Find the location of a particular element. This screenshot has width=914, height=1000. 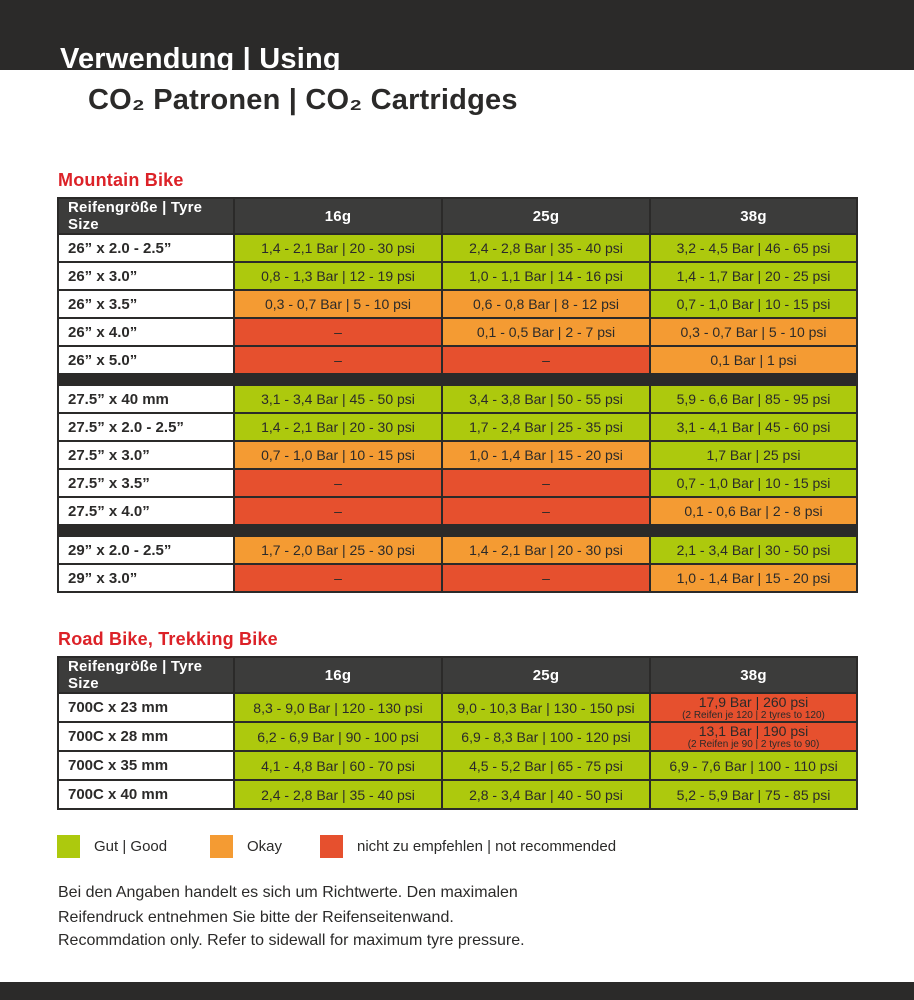

pressure-value: 3,4 - 3,8 Bar | 50 - 55 psi is located at coordinates (546, 398).